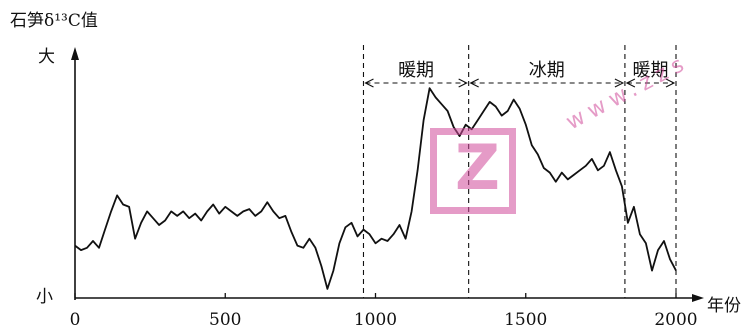 This screenshot has height=331, width=750. I want to click on x-tick-label: 1000, so click(375, 320).